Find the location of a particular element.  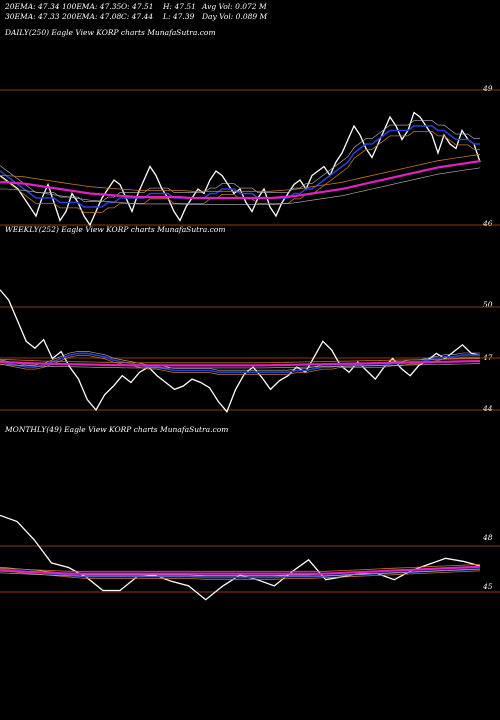

weekly-ema-blue-companion-line is located at coordinates (240, 364).